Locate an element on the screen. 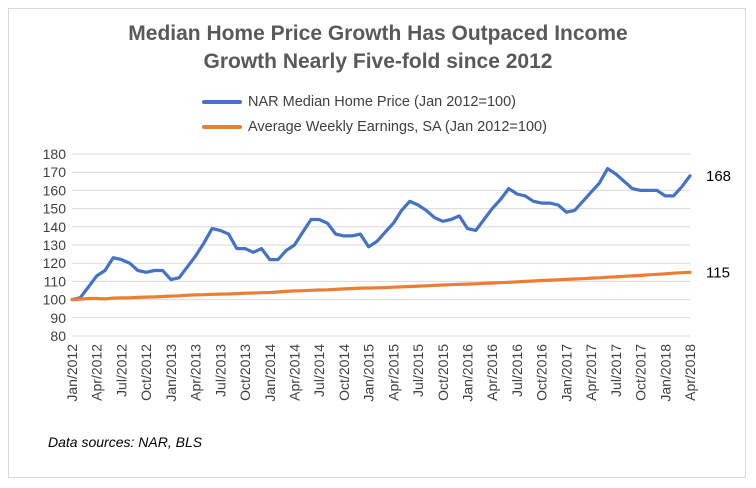 This screenshot has height=488, width=756. x-tick-label-Jul-2015: Jul/2015 is located at coordinates (418, 370).